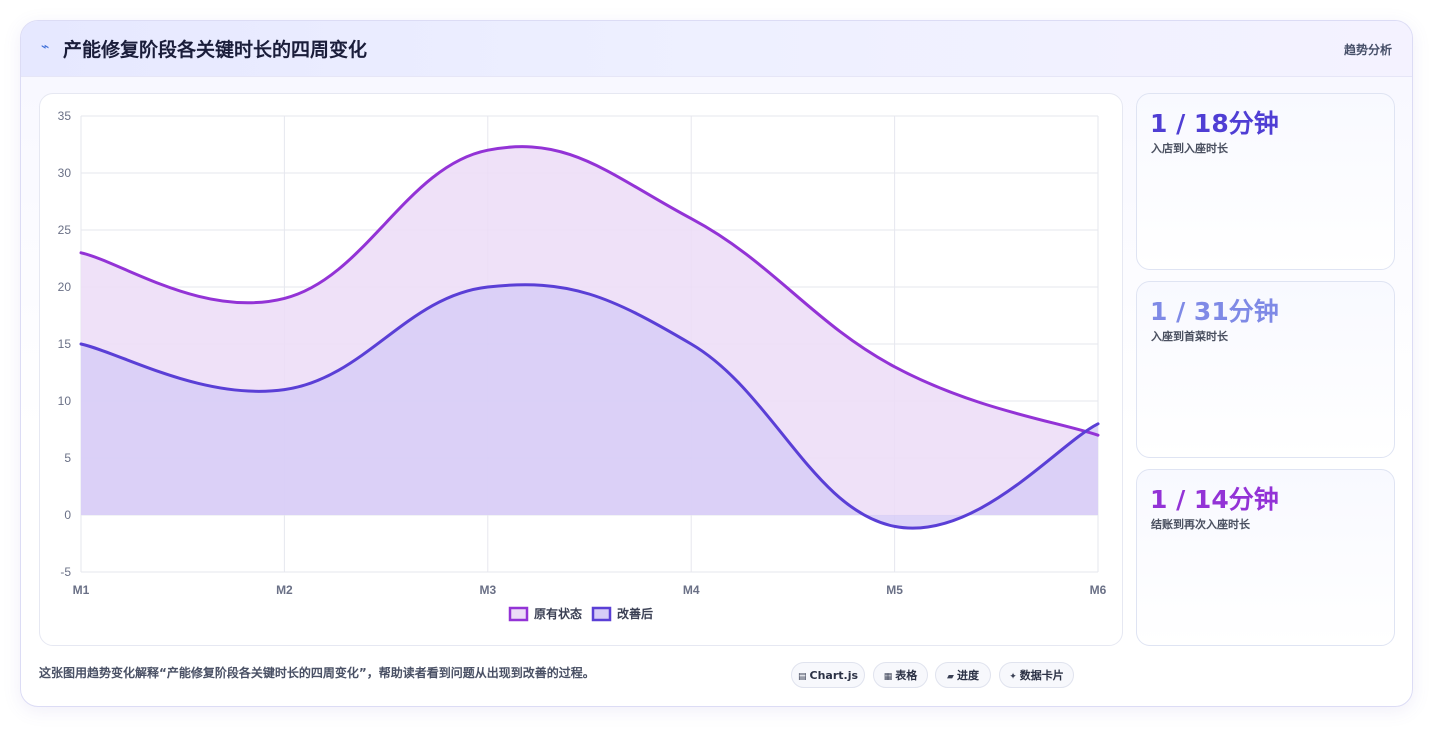 The width and height of the screenshot is (1435, 729). I want to click on chip-data-card: ✦ 数据卡片, so click(1036, 675).